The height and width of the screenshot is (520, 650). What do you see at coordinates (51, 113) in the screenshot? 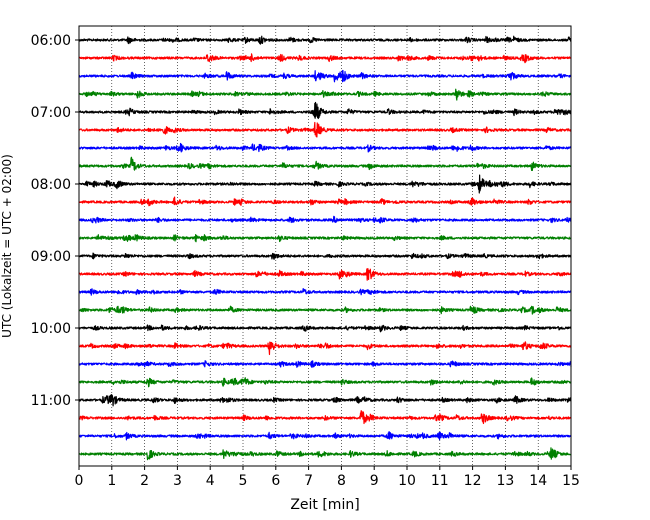
I see `y-tick-label: 07:00` at bounding box center [51, 113].